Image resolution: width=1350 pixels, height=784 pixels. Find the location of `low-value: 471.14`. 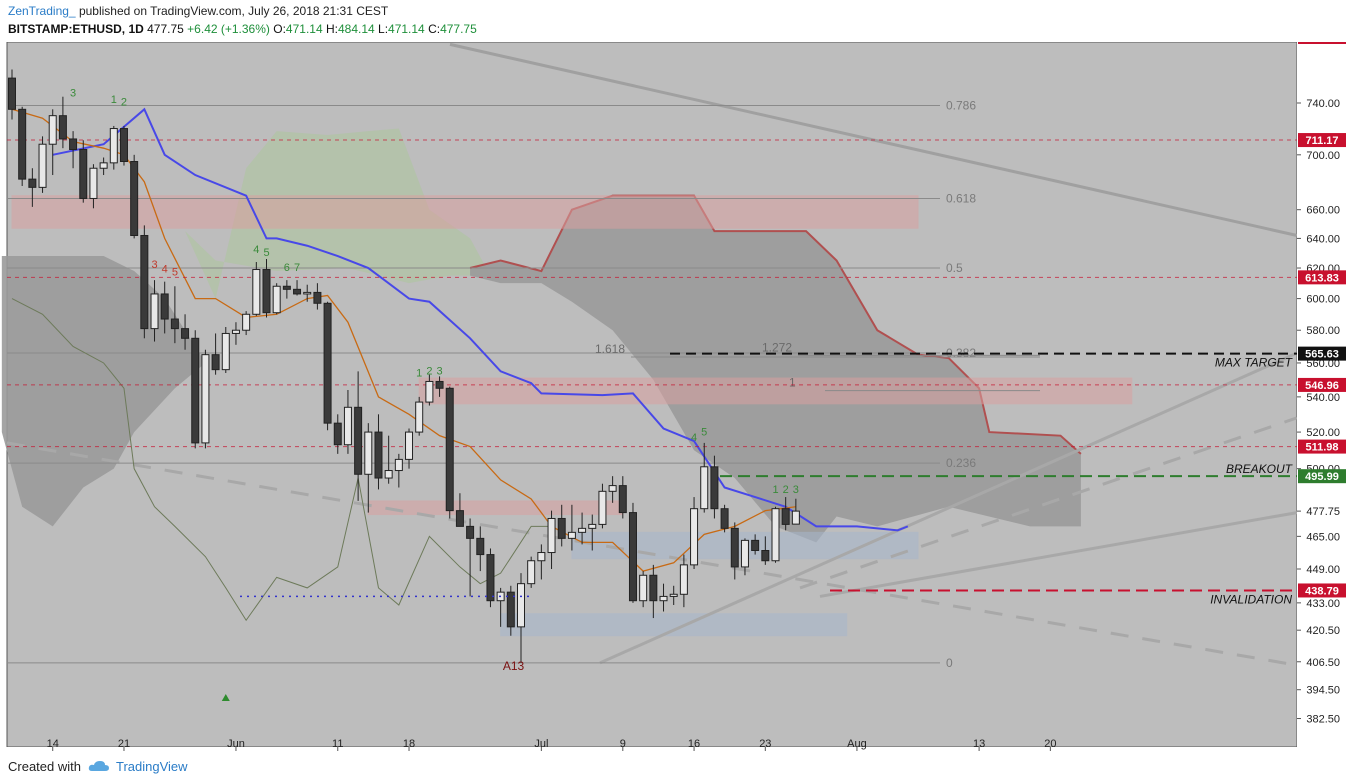

low-value: 471.14 is located at coordinates (406, 29).